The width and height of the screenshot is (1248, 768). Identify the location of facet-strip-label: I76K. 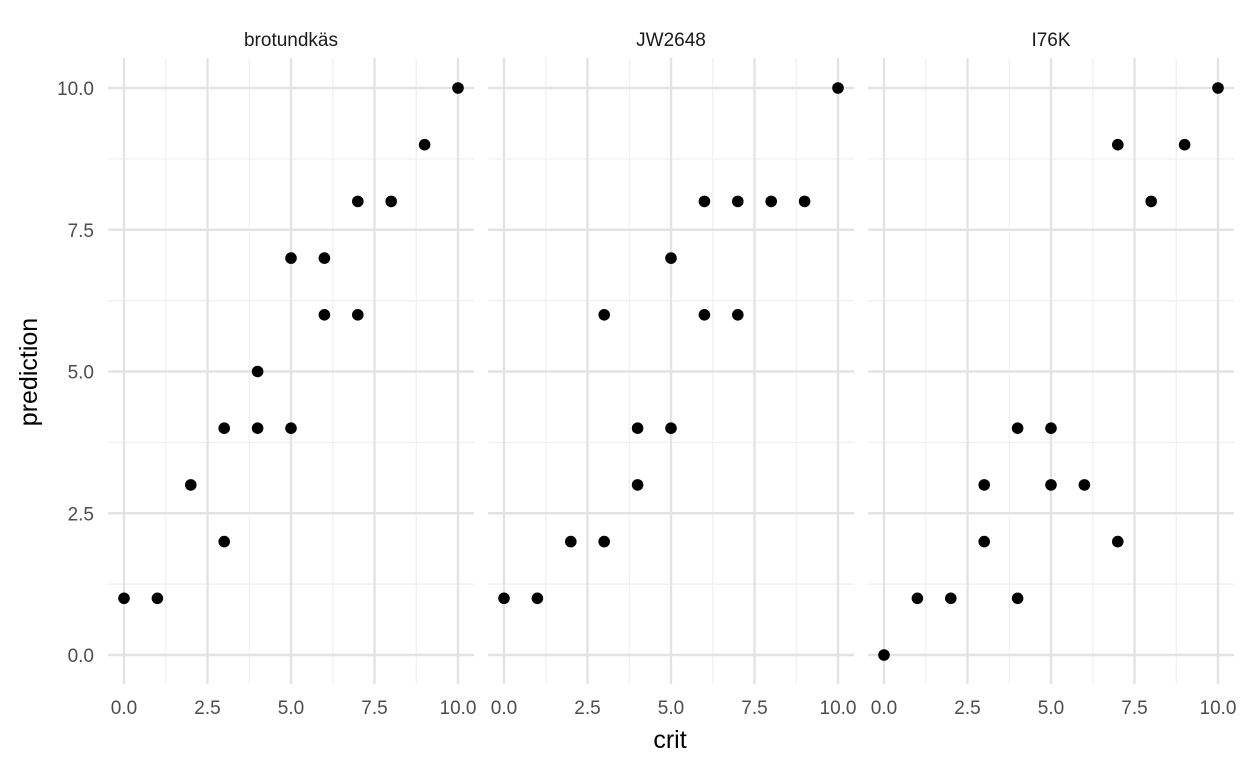
(1050, 40).